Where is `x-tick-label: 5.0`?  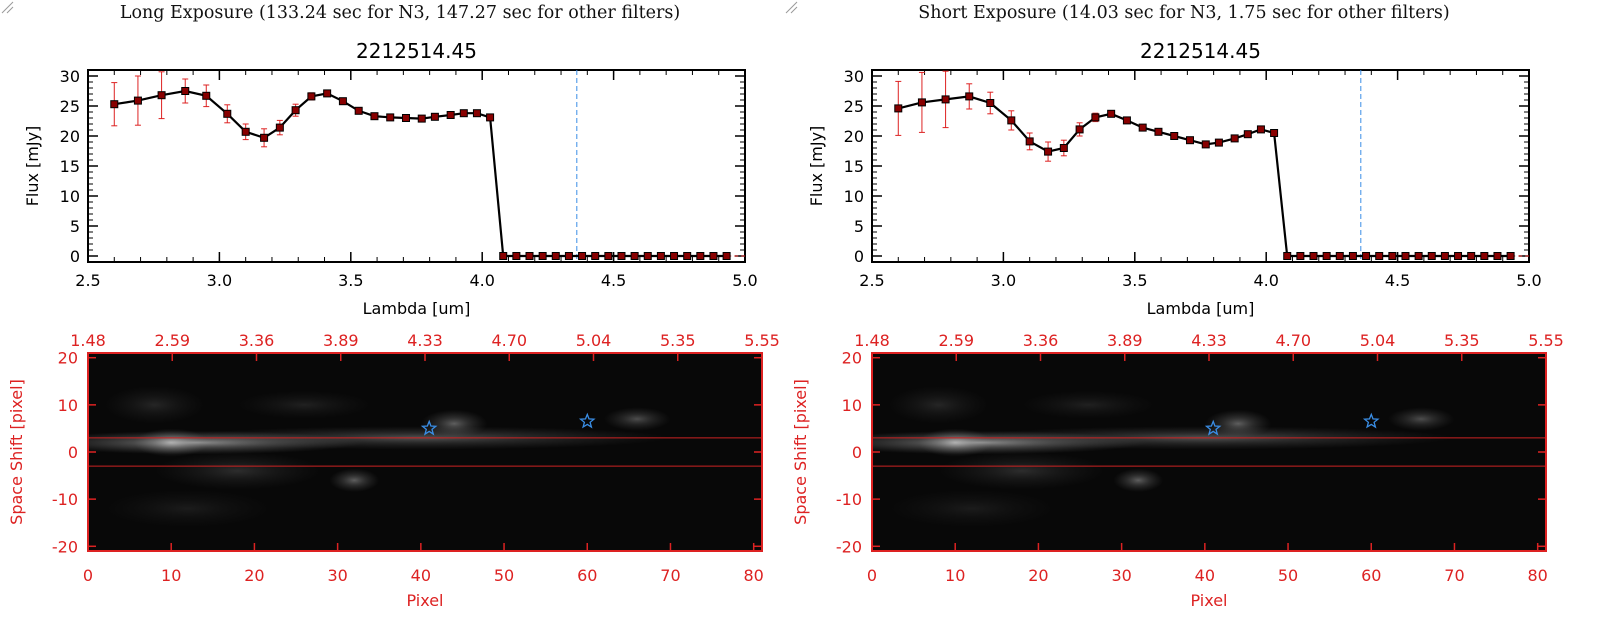 x-tick-label: 5.0 is located at coordinates (1528, 280).